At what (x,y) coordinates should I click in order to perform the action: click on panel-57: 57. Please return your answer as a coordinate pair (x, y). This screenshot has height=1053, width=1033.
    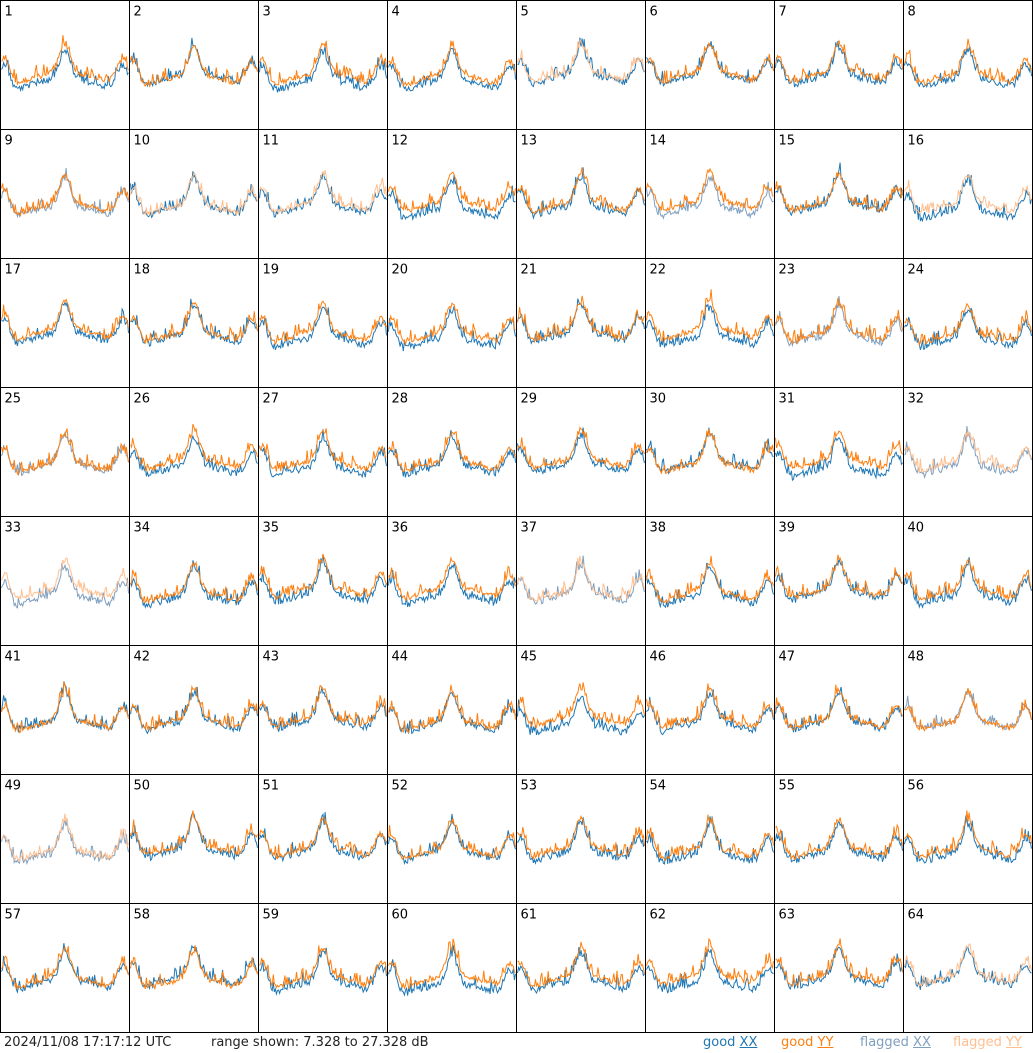
    Looking at the image, I should click on (65, 968).